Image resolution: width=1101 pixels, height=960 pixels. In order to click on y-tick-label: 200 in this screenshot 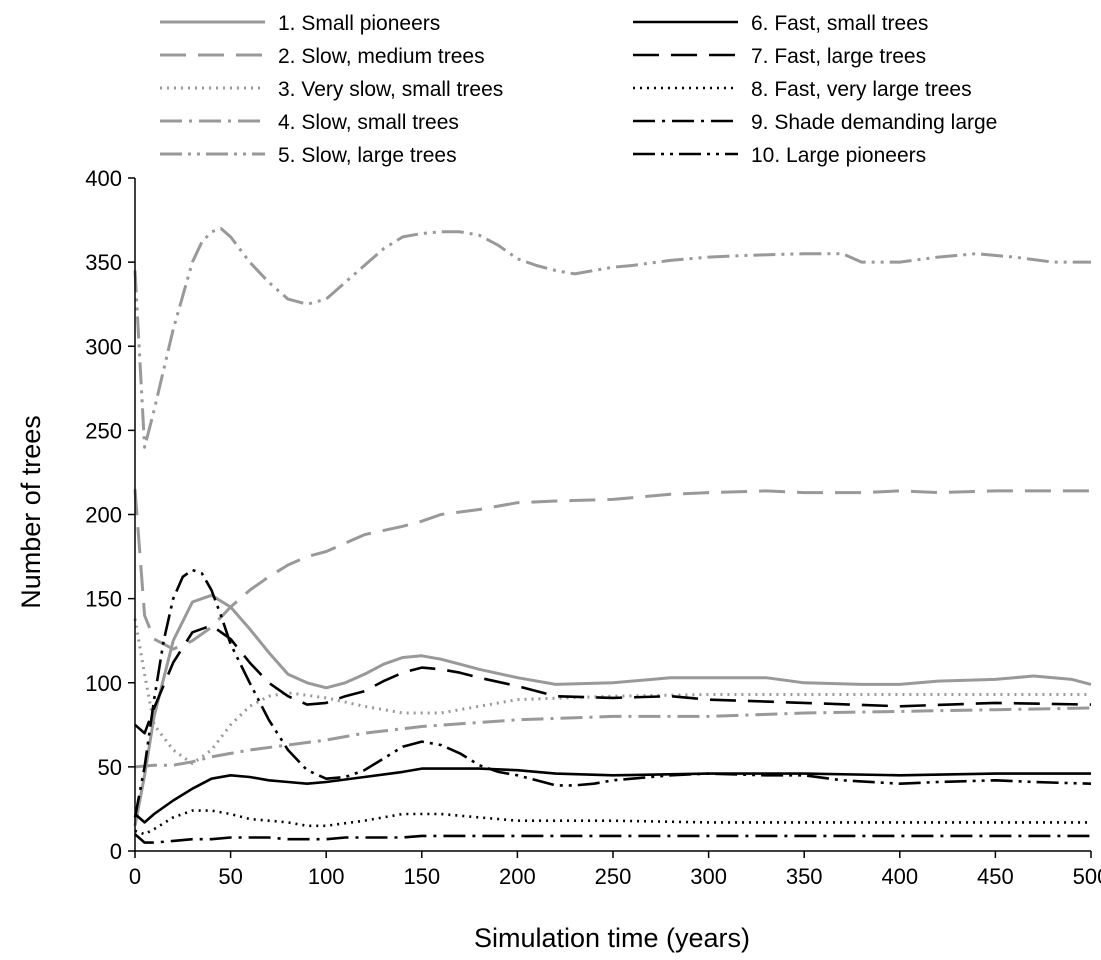, I will do `click(103, 515)`.